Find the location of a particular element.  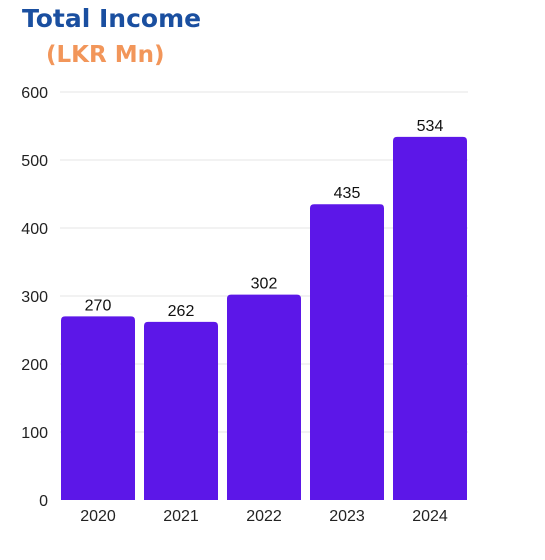

y-tick-label: 100 is located at coordinates (34, 433).